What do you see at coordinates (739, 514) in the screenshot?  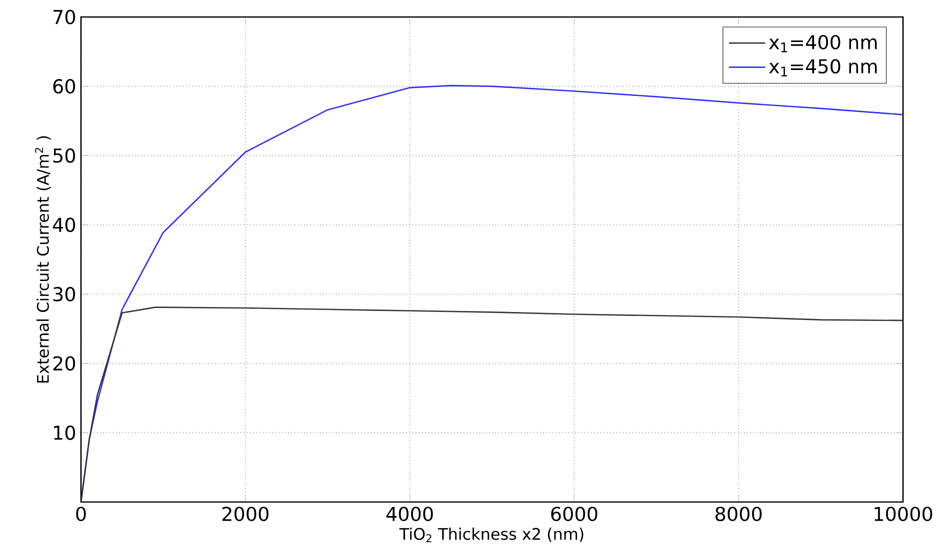 I see `x-tick-label: 8000` at bounding box center [739, 514].